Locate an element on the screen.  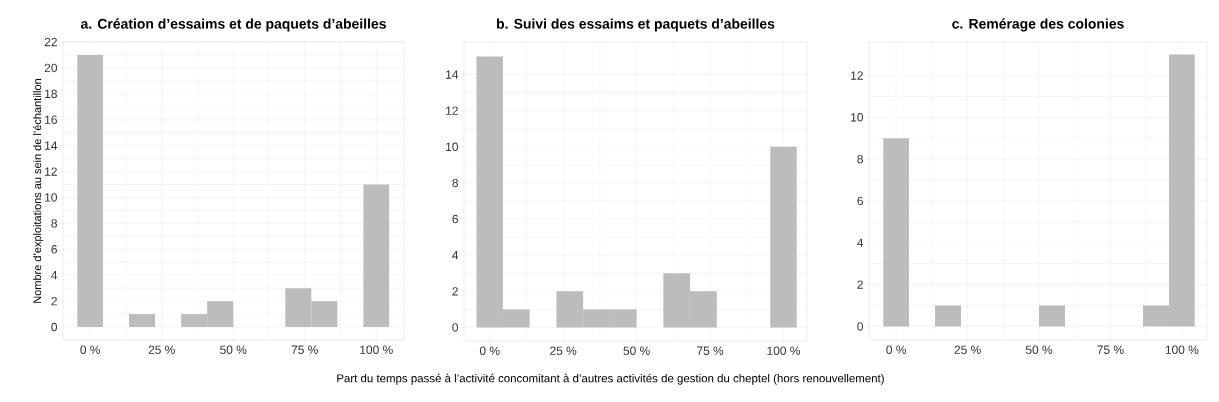
y-tick-label: 22 is located at coordinates (50, 42).